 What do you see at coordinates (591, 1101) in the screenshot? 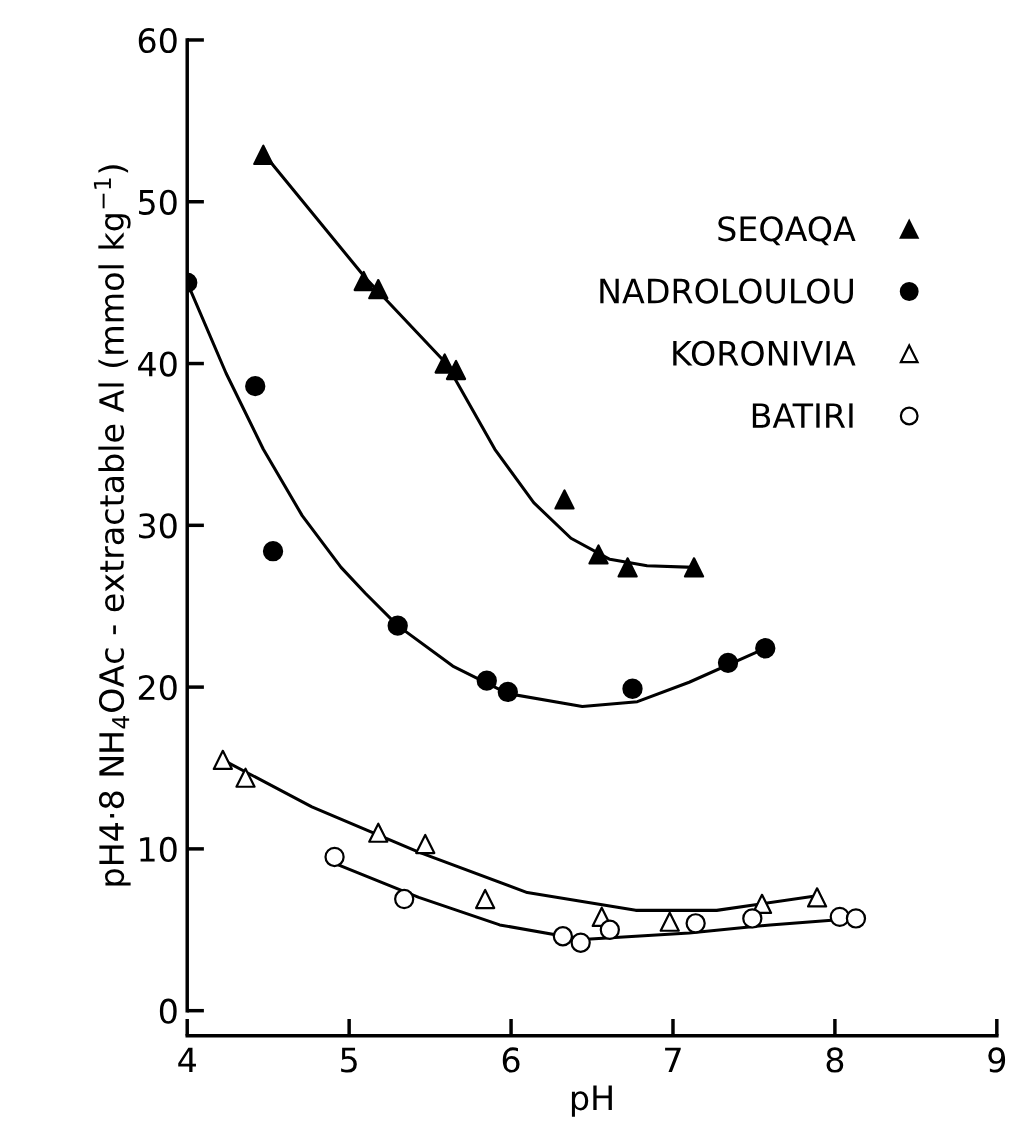
I see `x-axis-title: pH` at bounding box center [591, 1101].